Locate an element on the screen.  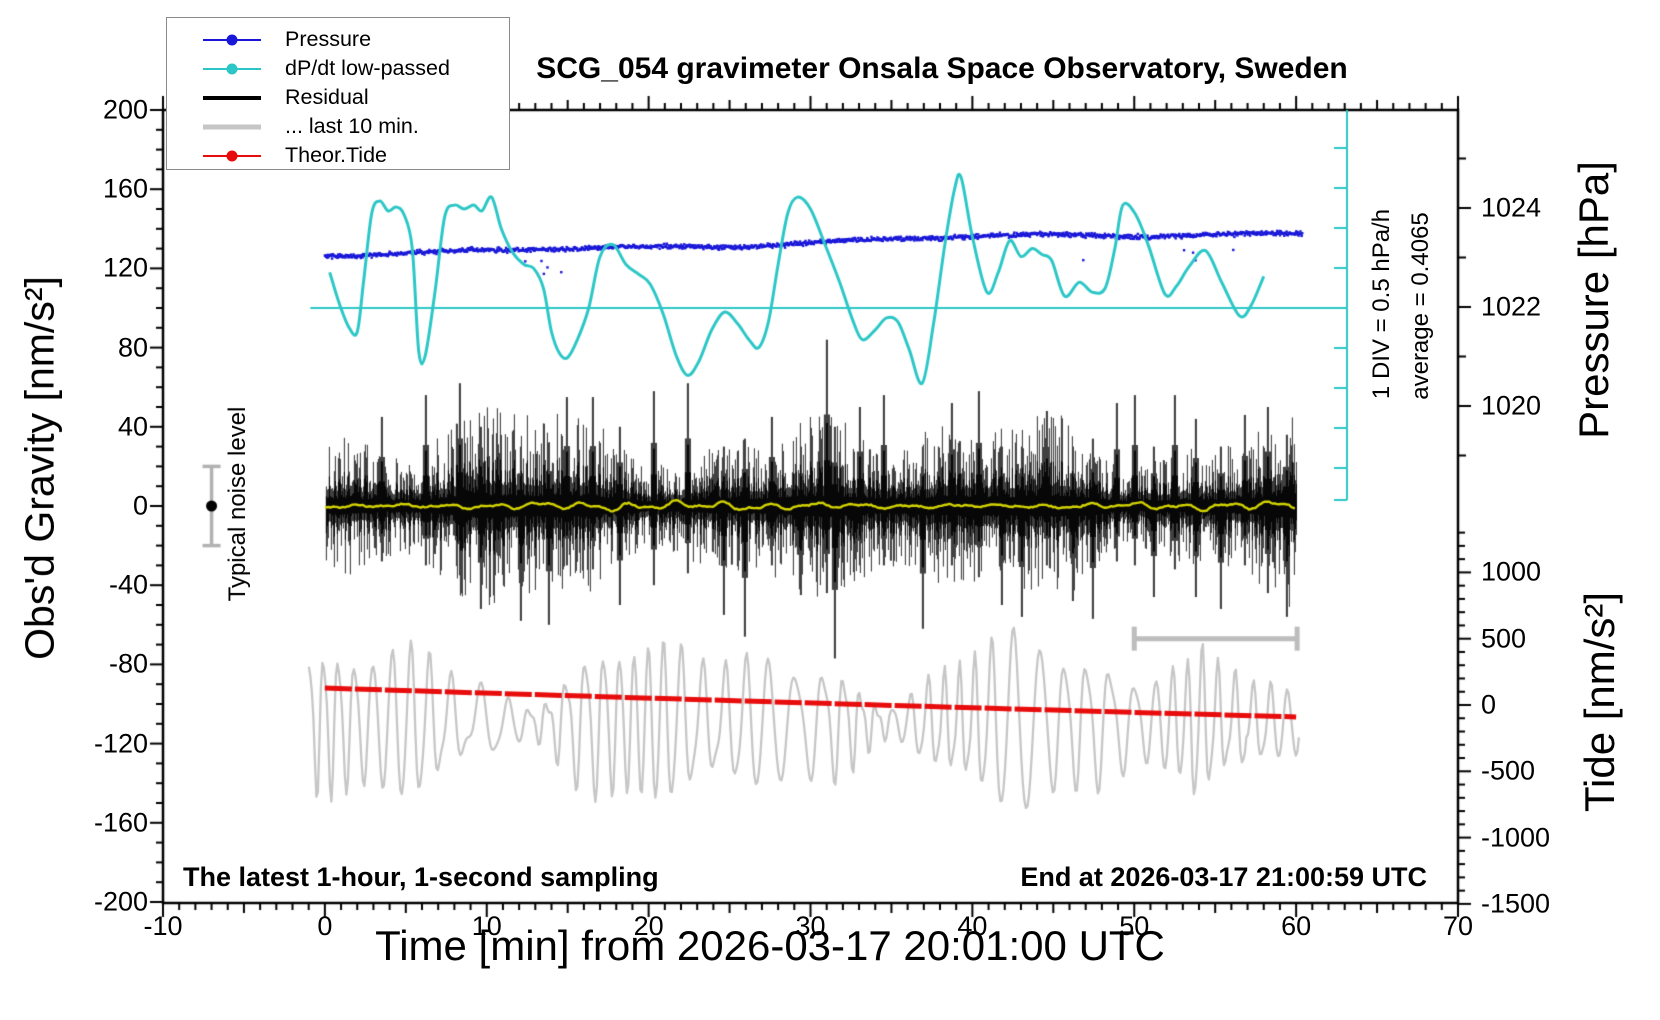
gravity-tick-label: 120 is located at coordinates (125, 267).